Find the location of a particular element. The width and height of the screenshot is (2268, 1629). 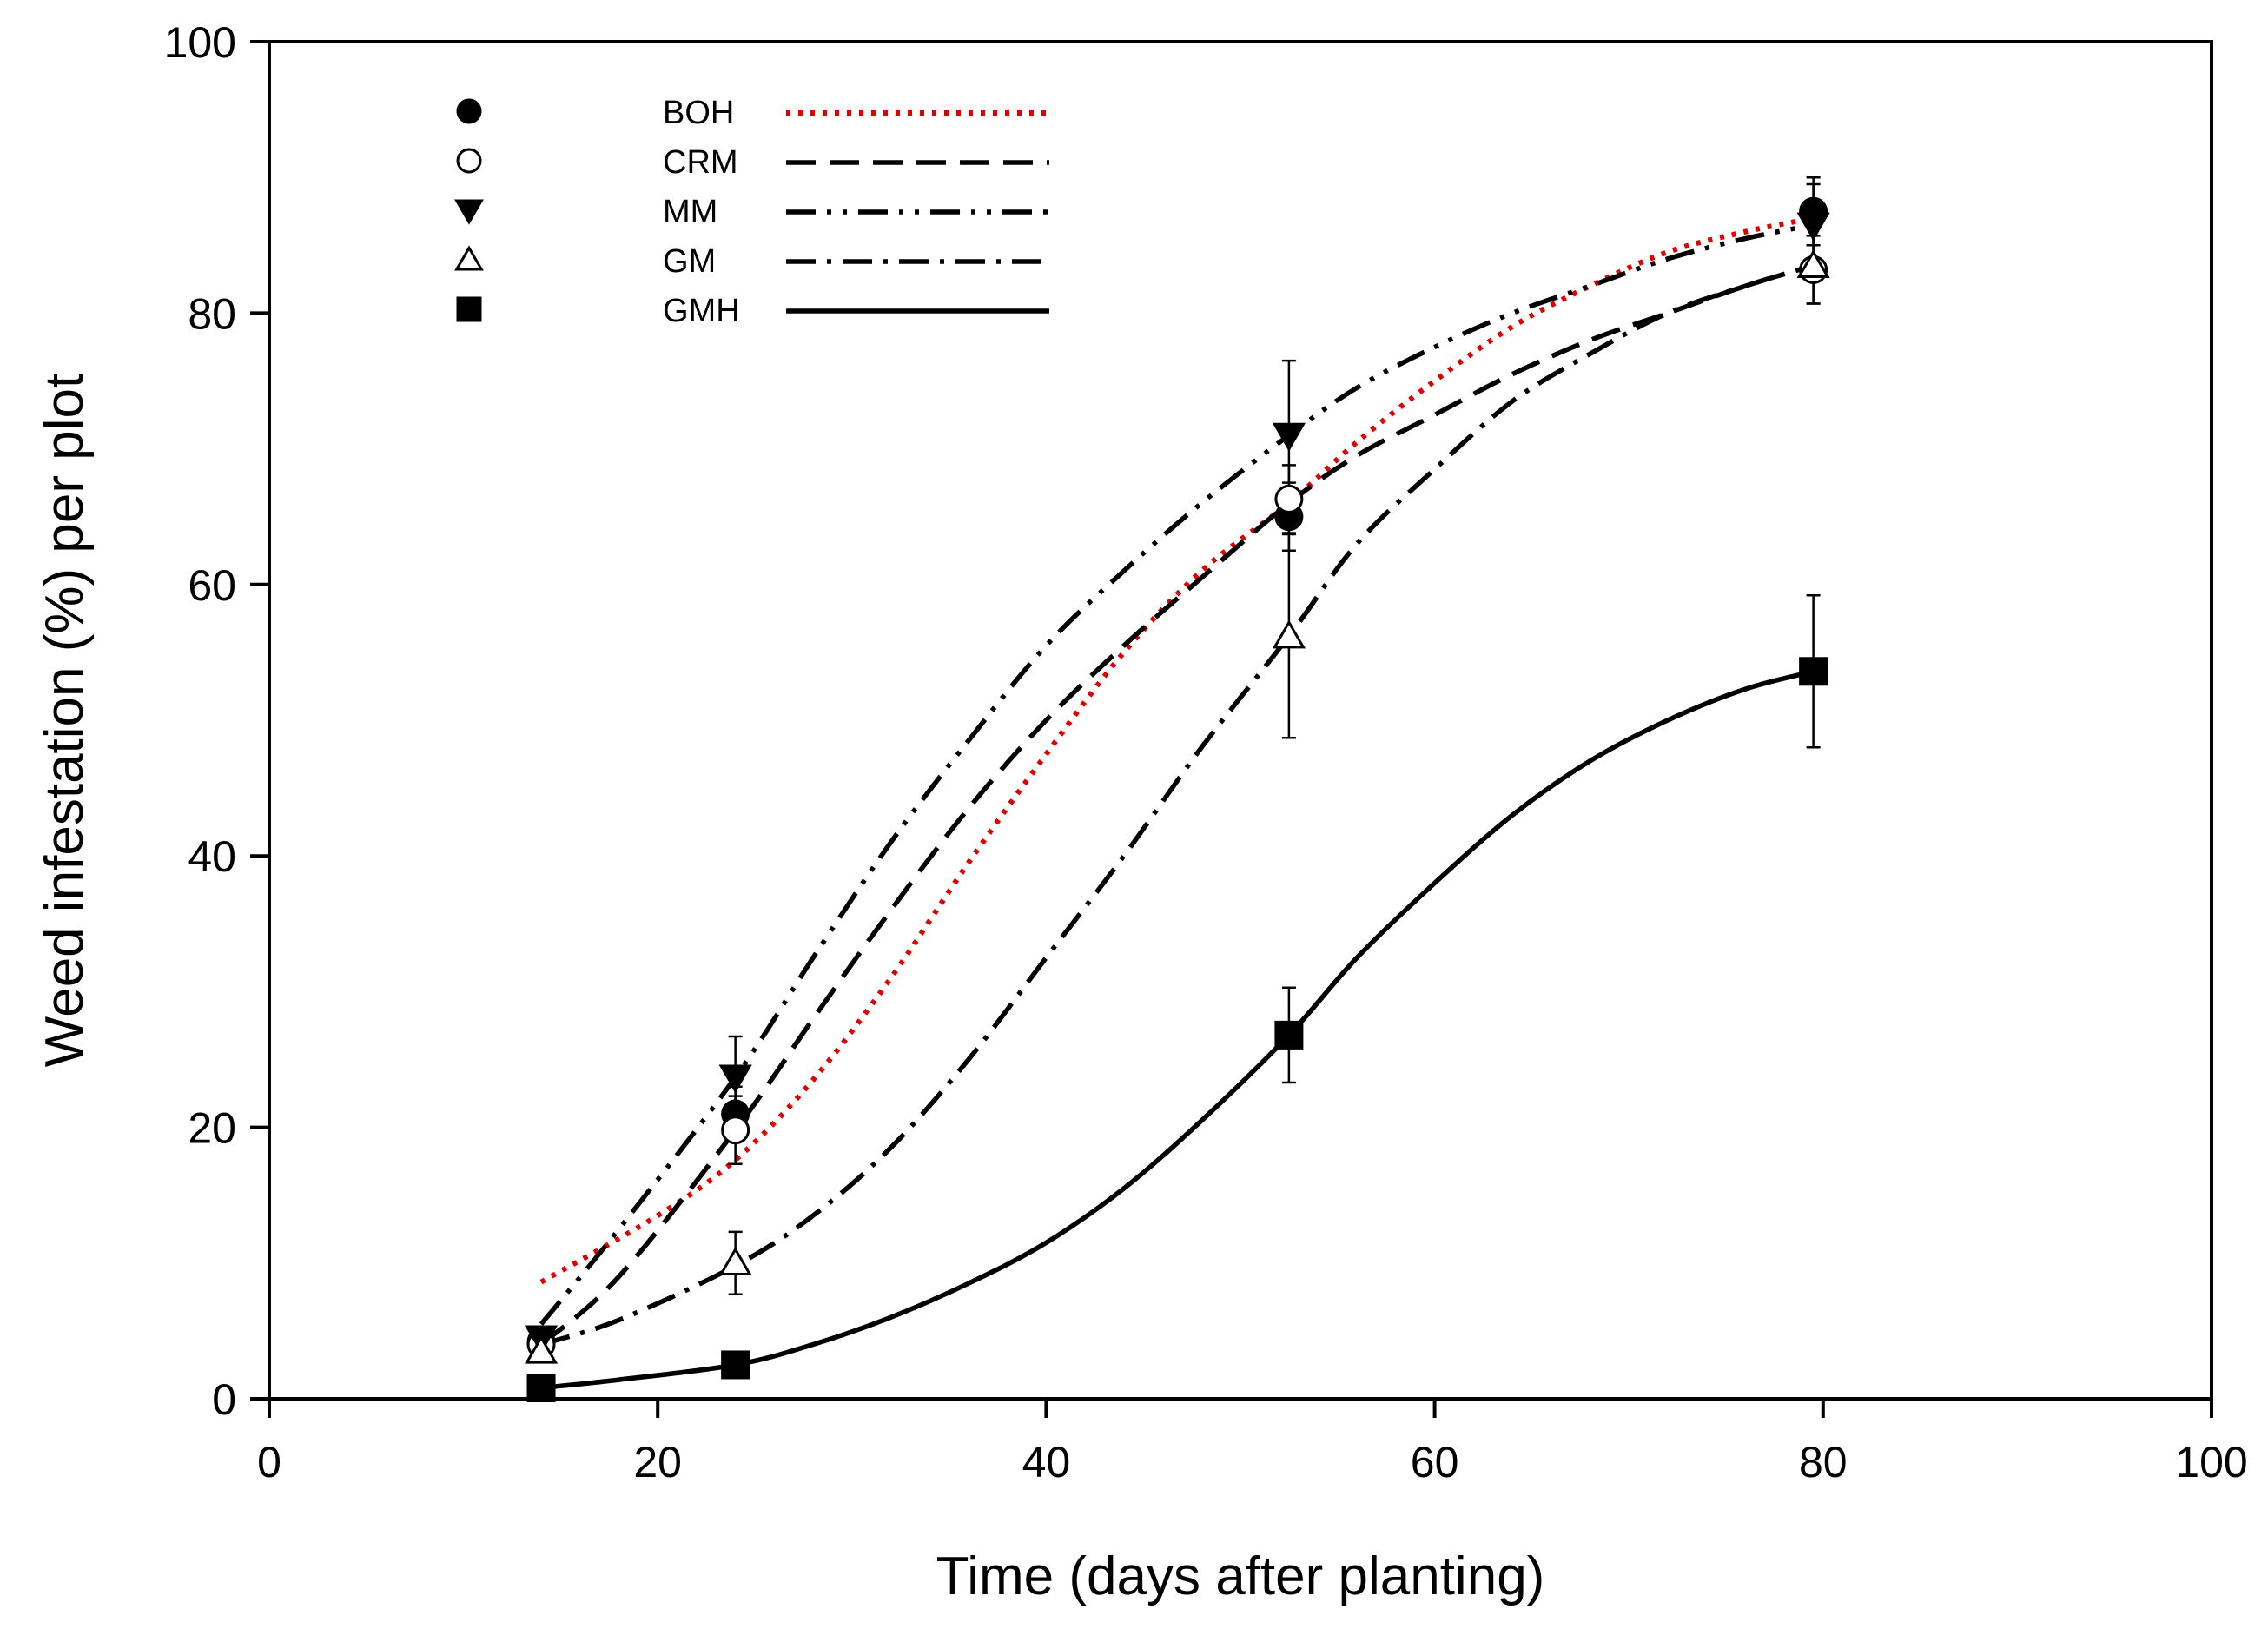

x-tick-label: 40 is located at coordinates (1046, 1462).